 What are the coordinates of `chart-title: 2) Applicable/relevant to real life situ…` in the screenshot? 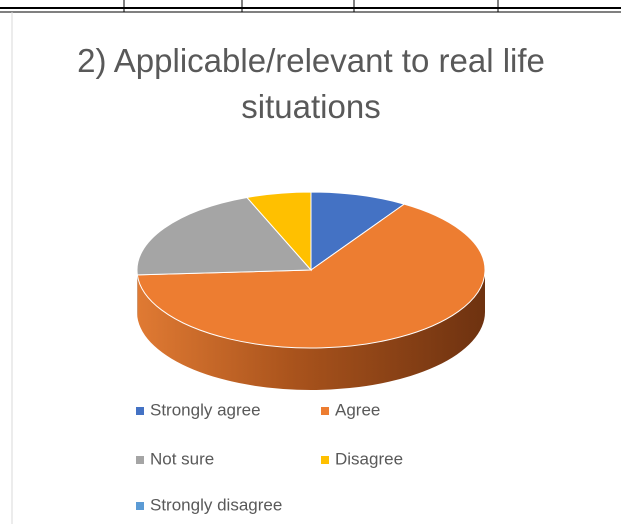 It's located at (311, 83).